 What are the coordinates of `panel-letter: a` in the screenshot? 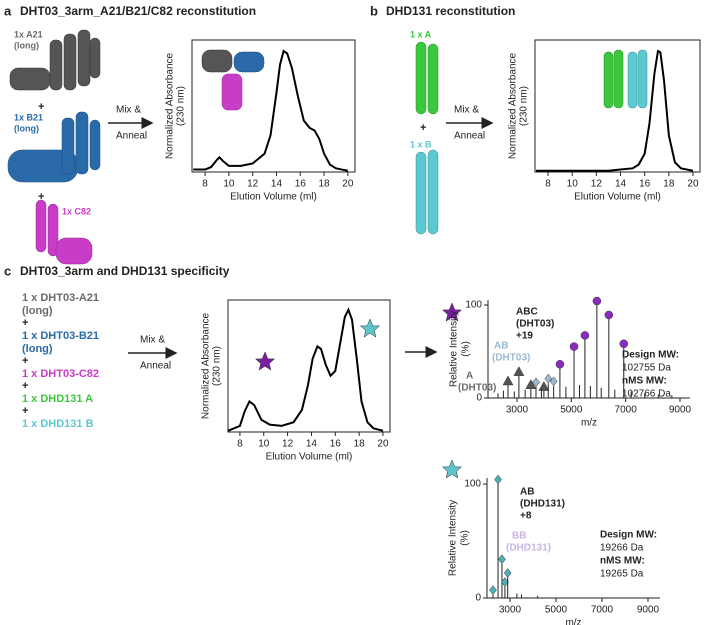 It's located at (8, 10).